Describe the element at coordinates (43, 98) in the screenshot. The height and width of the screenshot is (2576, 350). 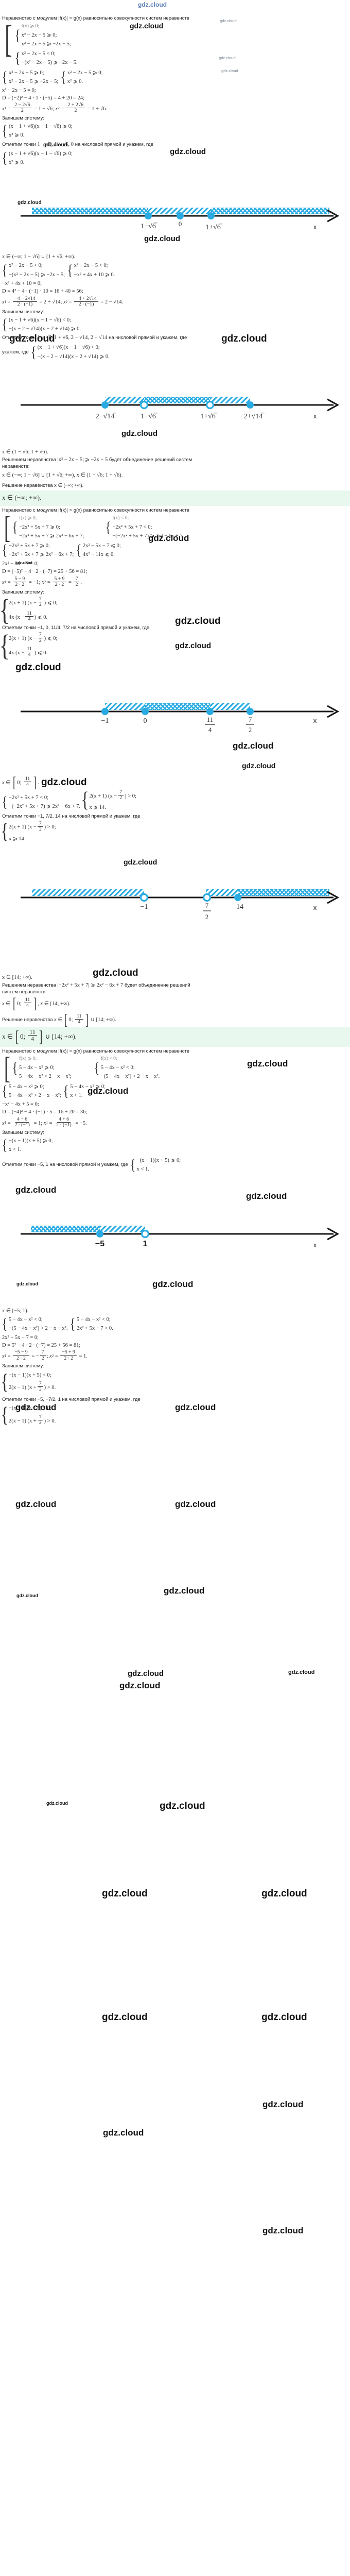
I see `discriminant-1: D = (−2)² − 4 · 1 · (−5) = 4 + 20 = 24;` at that location.